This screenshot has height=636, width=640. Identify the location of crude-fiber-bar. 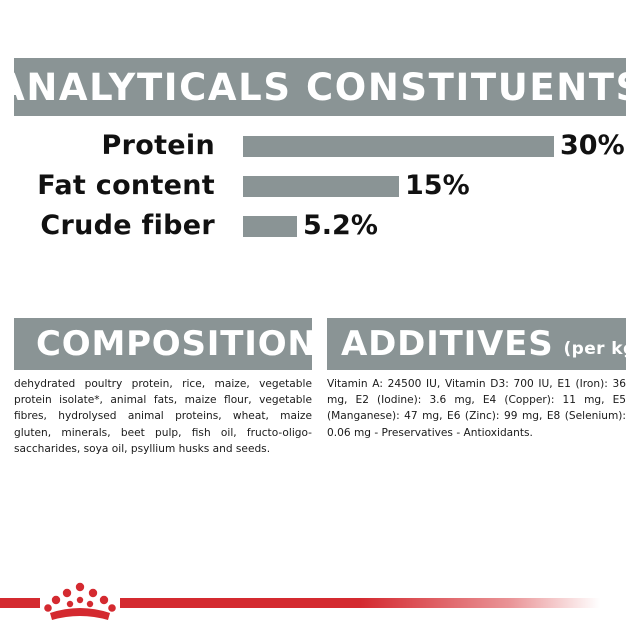
(270, 226).